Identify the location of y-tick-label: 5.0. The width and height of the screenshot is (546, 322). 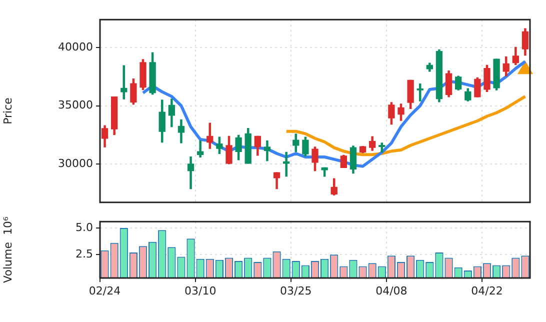
(84, 227).